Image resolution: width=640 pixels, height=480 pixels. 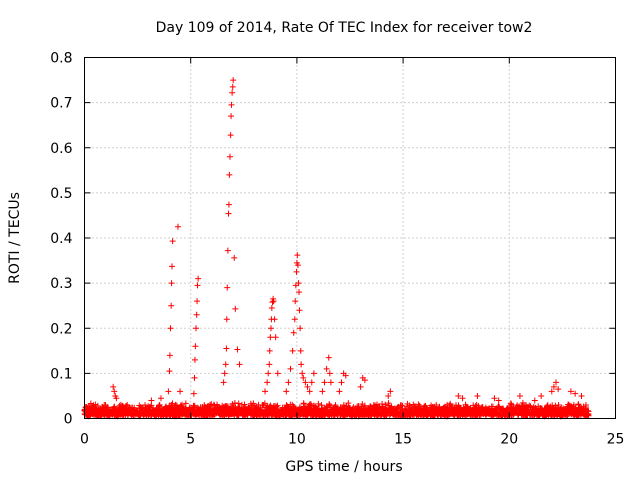 I want to click on y-tick-label: 0.7, so click(x=61, y=104).